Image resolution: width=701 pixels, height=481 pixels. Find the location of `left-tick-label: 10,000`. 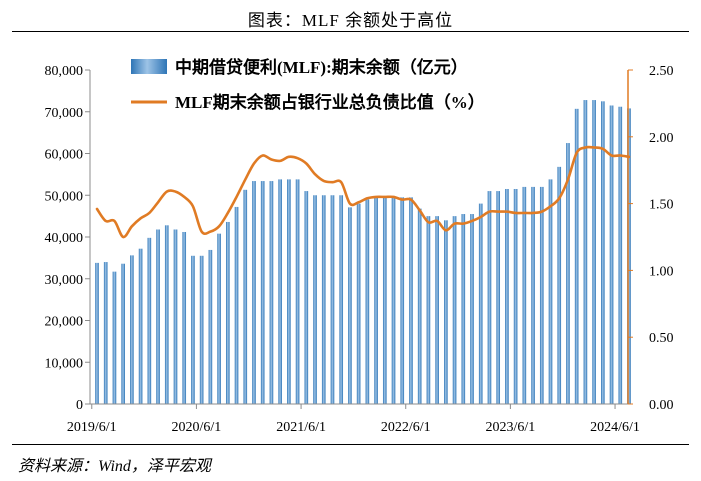

left-tick-label: 10,000 is located at coordinates (64, 363).